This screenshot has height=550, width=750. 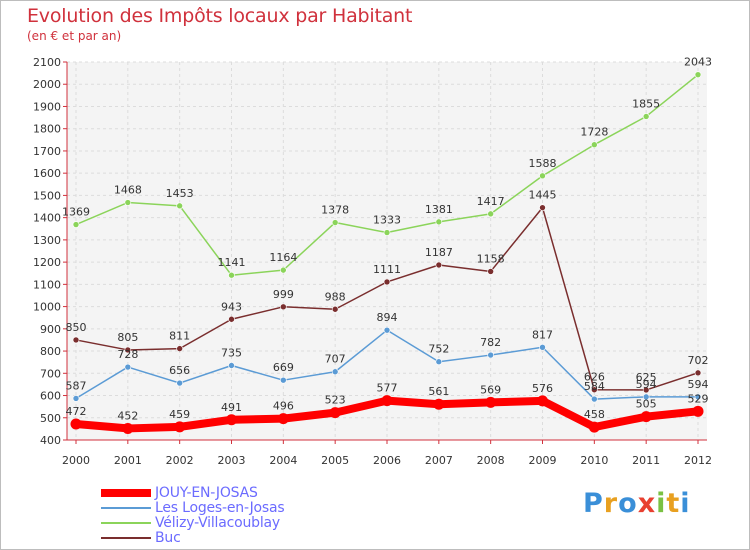 I want to click on y-tick-label: 1100, so click(x=47, y=284).